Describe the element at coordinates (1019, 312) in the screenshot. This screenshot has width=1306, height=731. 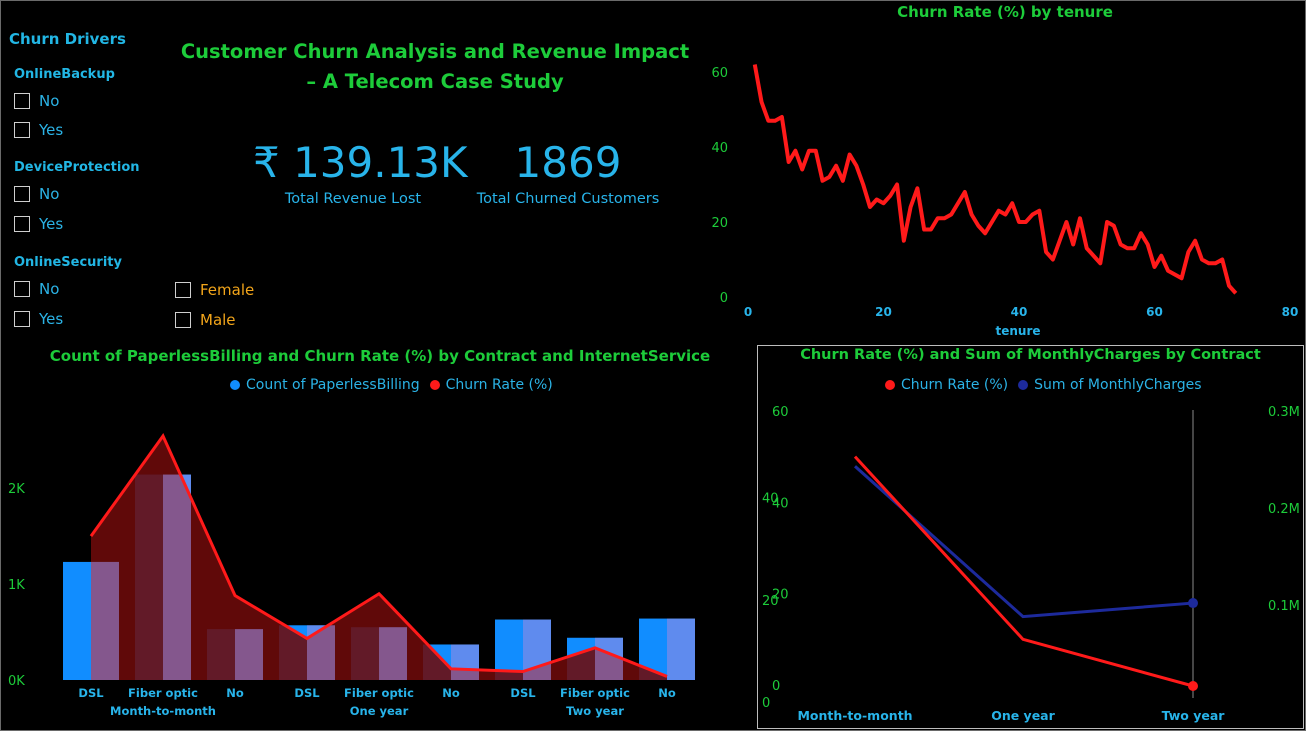
I see `x-tick-label: 40` at that location.